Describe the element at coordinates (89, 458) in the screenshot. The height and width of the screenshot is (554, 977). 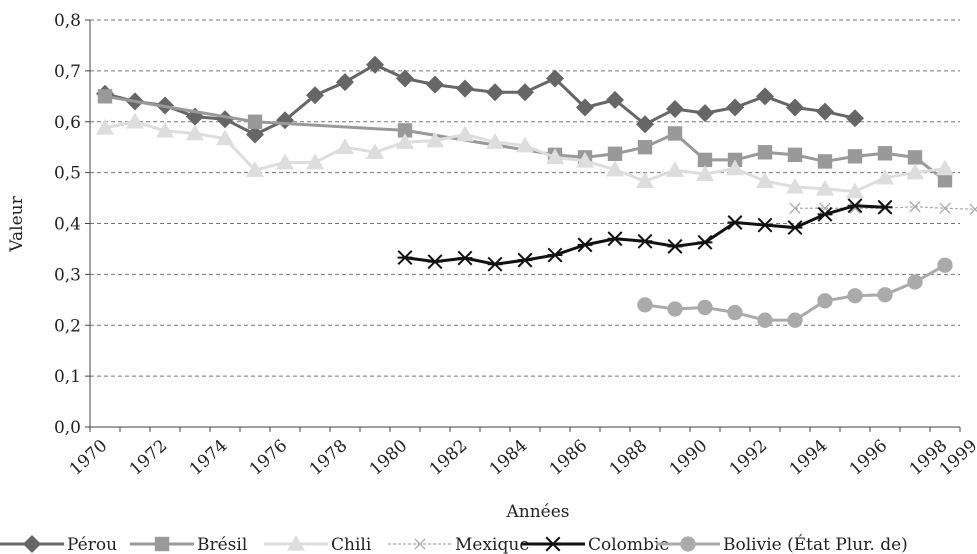
I see `x-tick-label: 1970` at that location.